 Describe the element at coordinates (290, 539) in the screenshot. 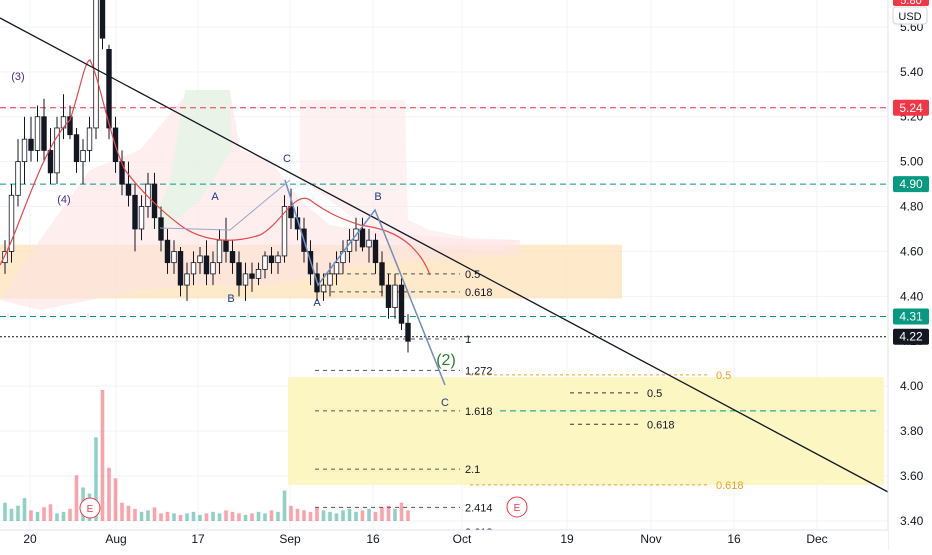

I see `x-tick-label: Sep` at that location.